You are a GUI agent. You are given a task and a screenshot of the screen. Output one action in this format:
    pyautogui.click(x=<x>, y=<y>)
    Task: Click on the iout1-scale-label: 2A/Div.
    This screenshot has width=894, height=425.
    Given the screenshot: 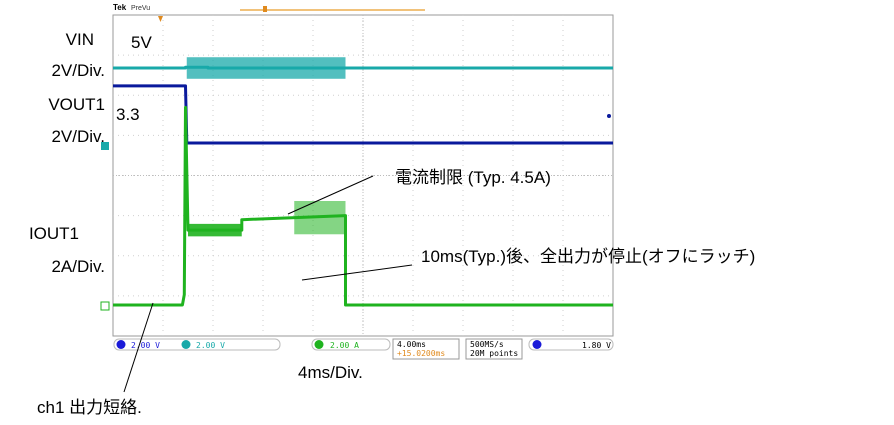 What is the action you would take?
    pyautogui.click(x=78, y=266)
    